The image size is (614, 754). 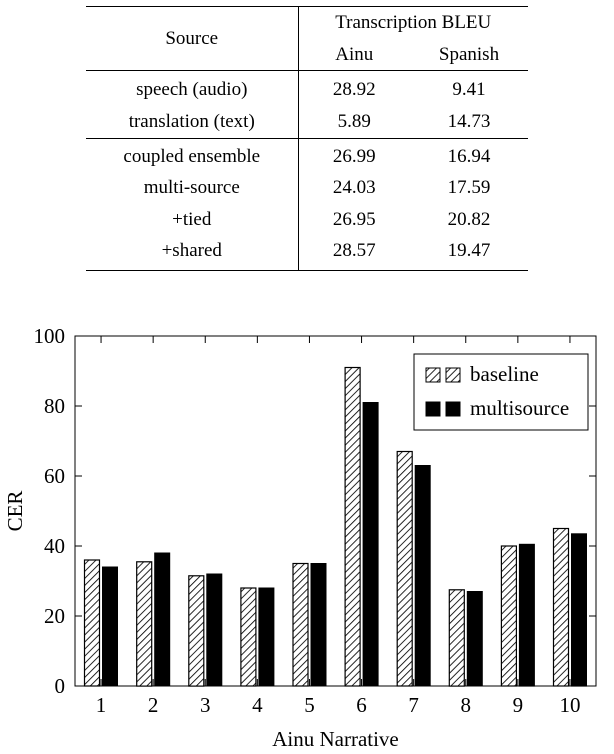 I want to click on x-tick-label: 8, so click(x=466, y=705).